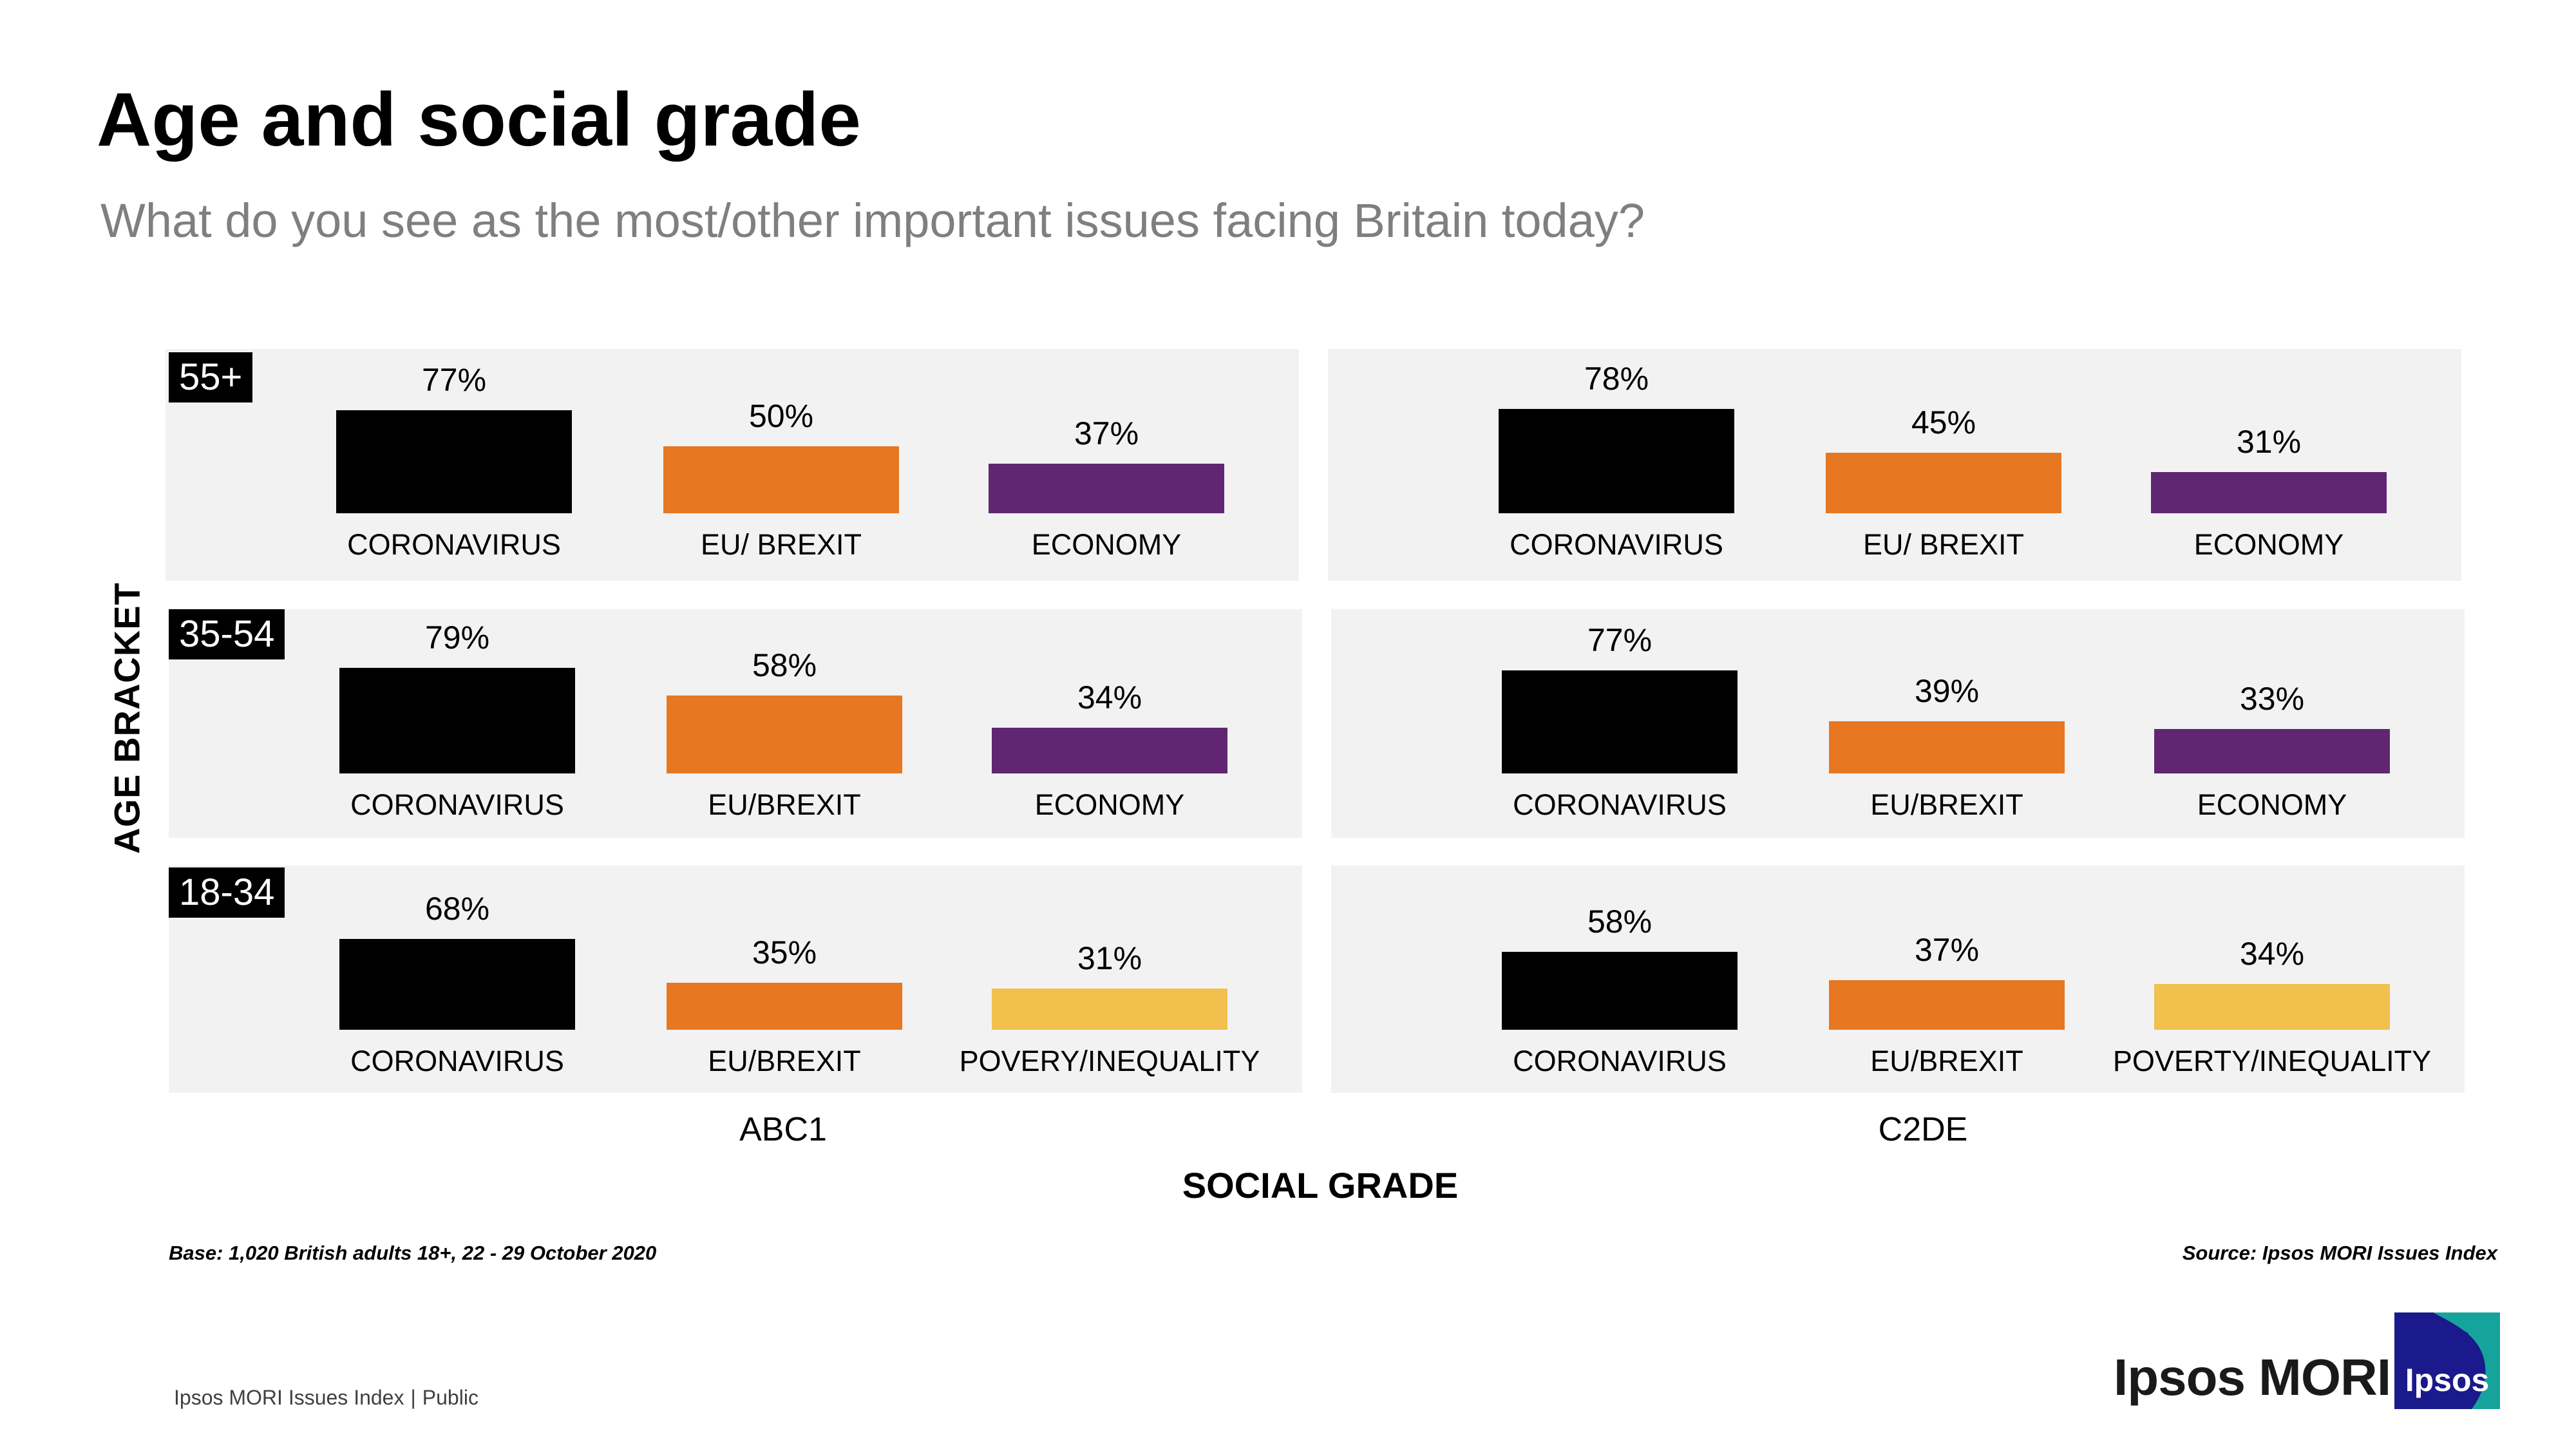 This screenshot has width=2576, height=1449. What do you see at coordinates (289, 1397) in the screenshot?
I see `footer-left: Ipsos MORI Issues Index` at bounding box center [289, 1397].